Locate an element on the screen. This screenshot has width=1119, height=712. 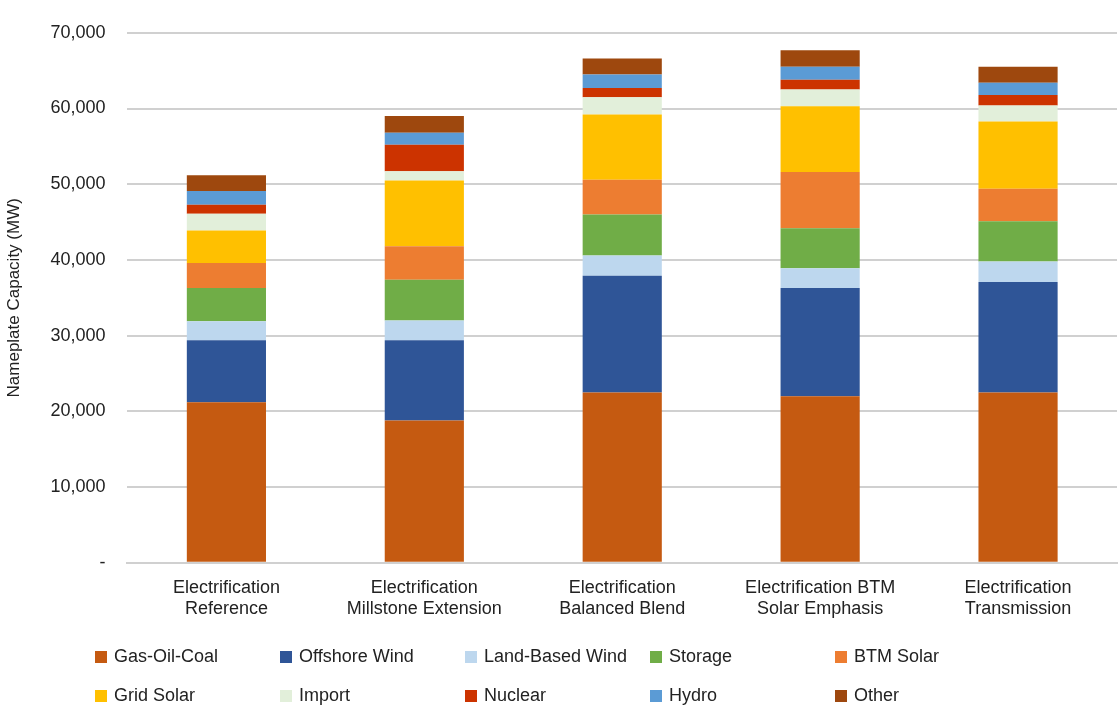
x-tick-label: Electrification Reference is located at coordinates (226, 597).